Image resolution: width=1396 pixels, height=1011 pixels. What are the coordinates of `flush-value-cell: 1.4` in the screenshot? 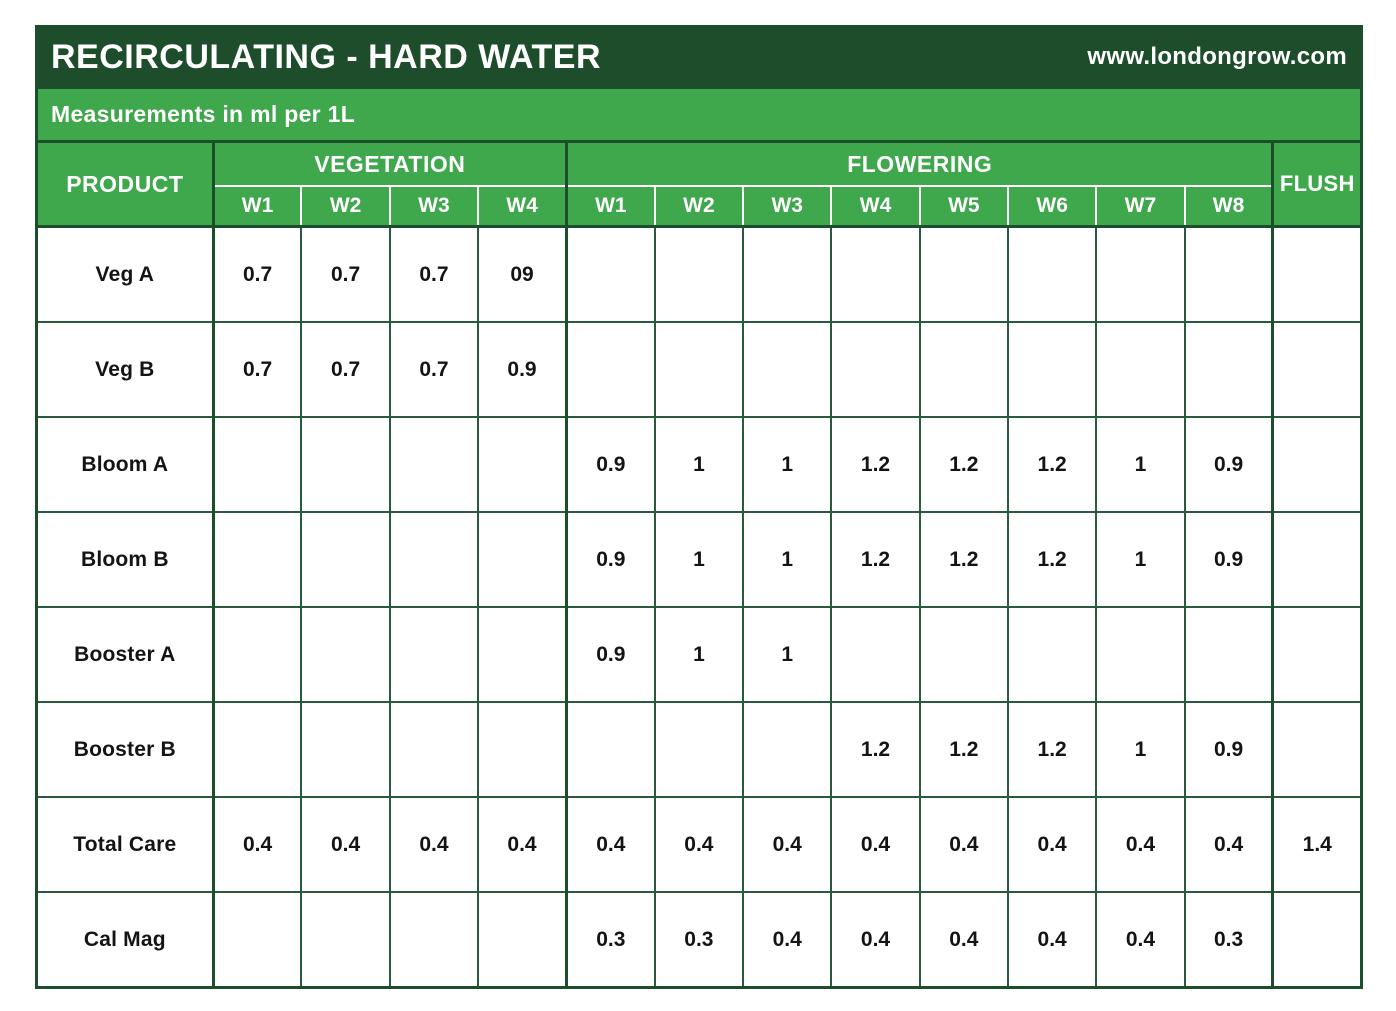 It's located at (1317, 844).